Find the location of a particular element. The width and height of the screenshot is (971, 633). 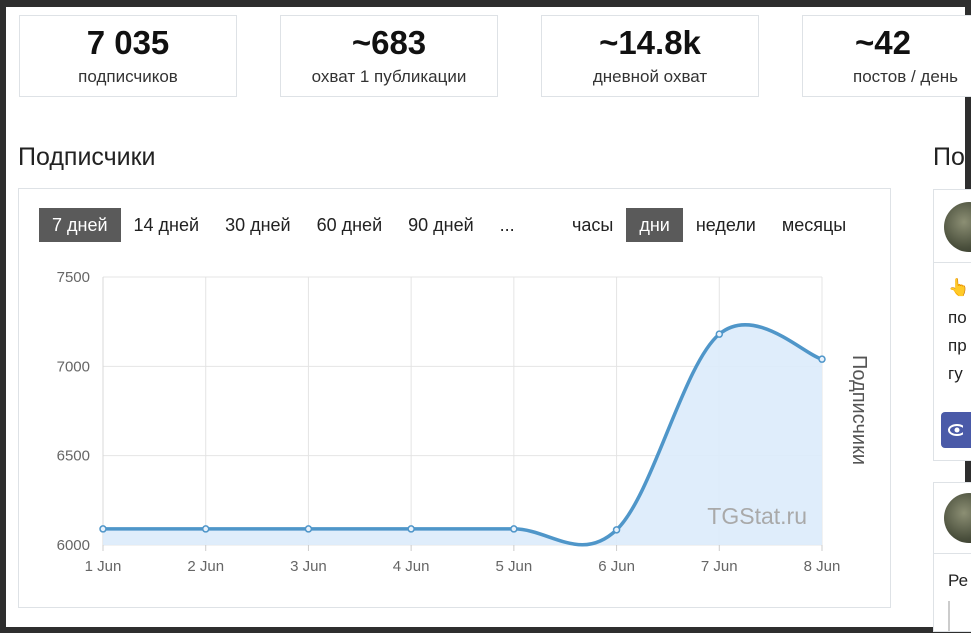

y-tick-label: 7000 is located at coordinates (73, 366).